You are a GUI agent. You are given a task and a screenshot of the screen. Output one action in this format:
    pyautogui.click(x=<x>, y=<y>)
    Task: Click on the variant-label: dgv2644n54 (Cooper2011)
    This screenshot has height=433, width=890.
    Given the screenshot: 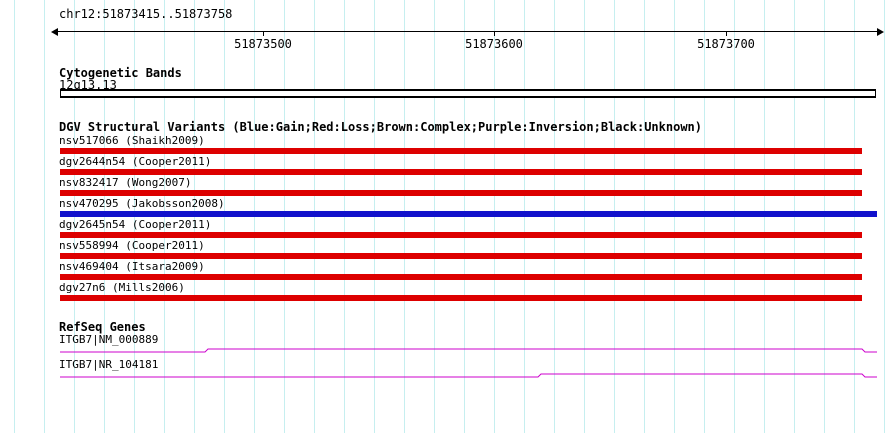 What is the action you would take?
    pyautogui.click(x=135, y=161)
    